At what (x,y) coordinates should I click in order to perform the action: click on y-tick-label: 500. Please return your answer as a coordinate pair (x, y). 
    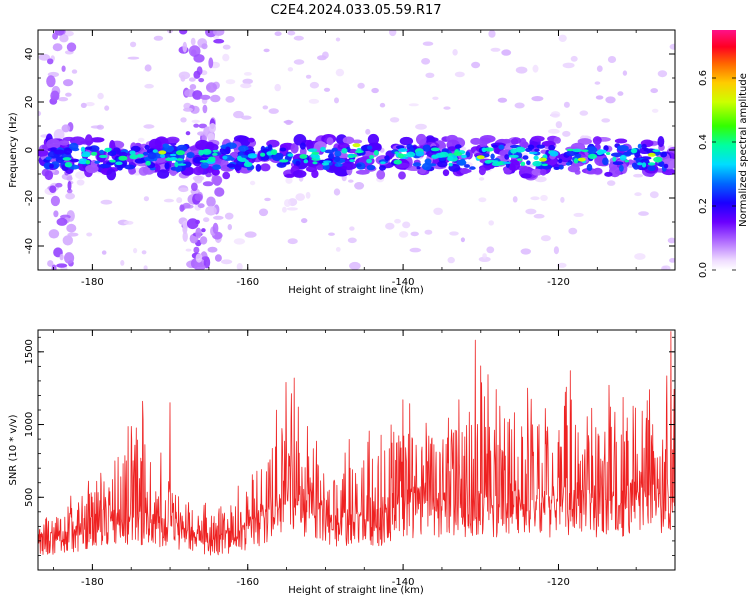
    Looking at the image, I should click on (29, 497).